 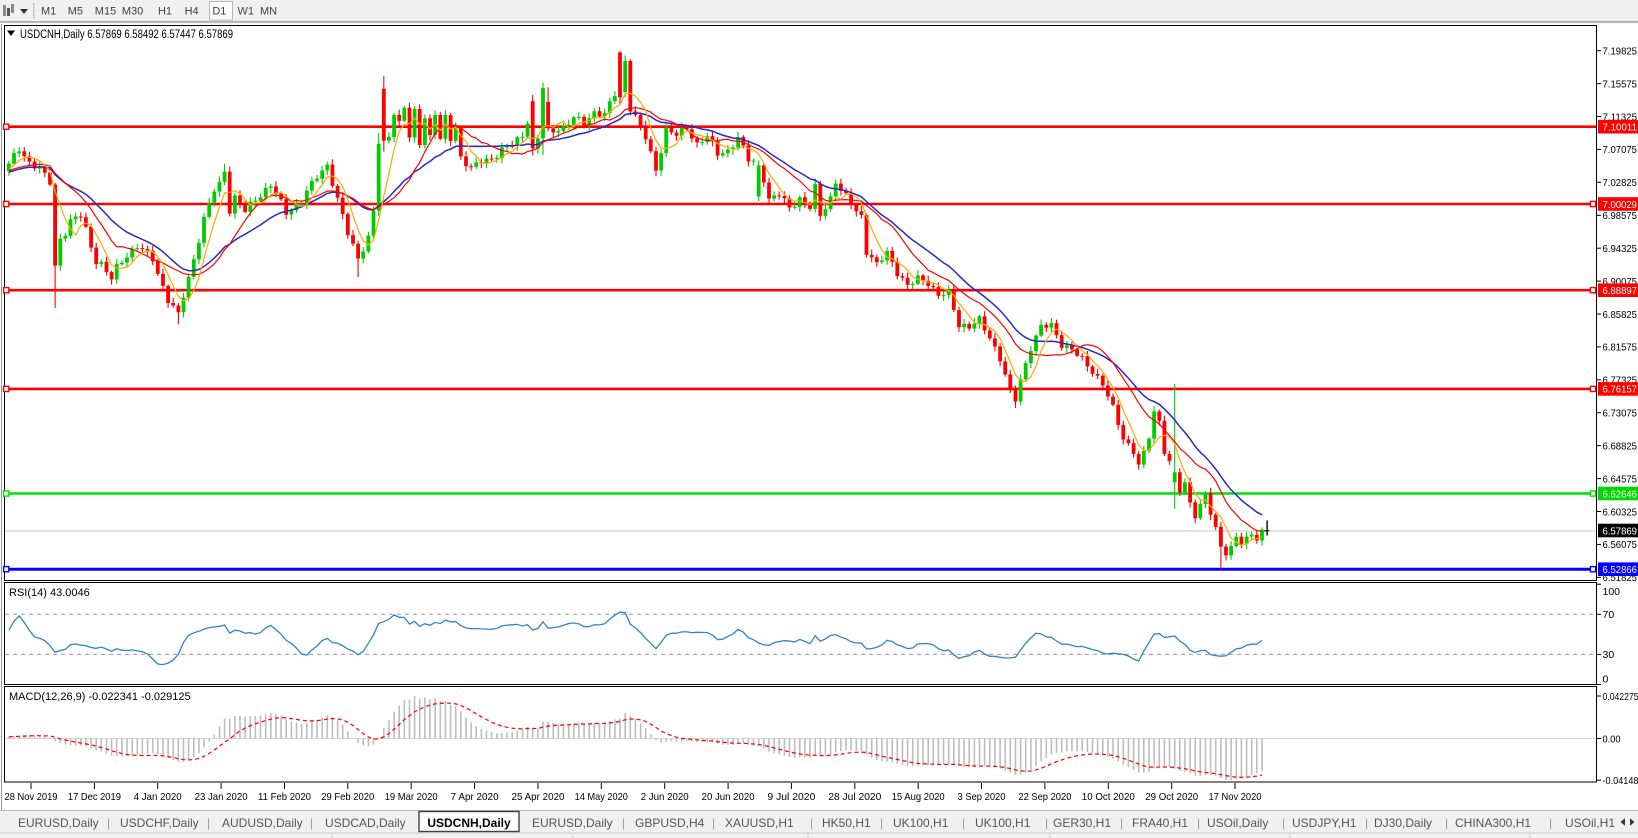 I want to click on svg-text: 3 Sep 2020, so click(x=982, y=797).